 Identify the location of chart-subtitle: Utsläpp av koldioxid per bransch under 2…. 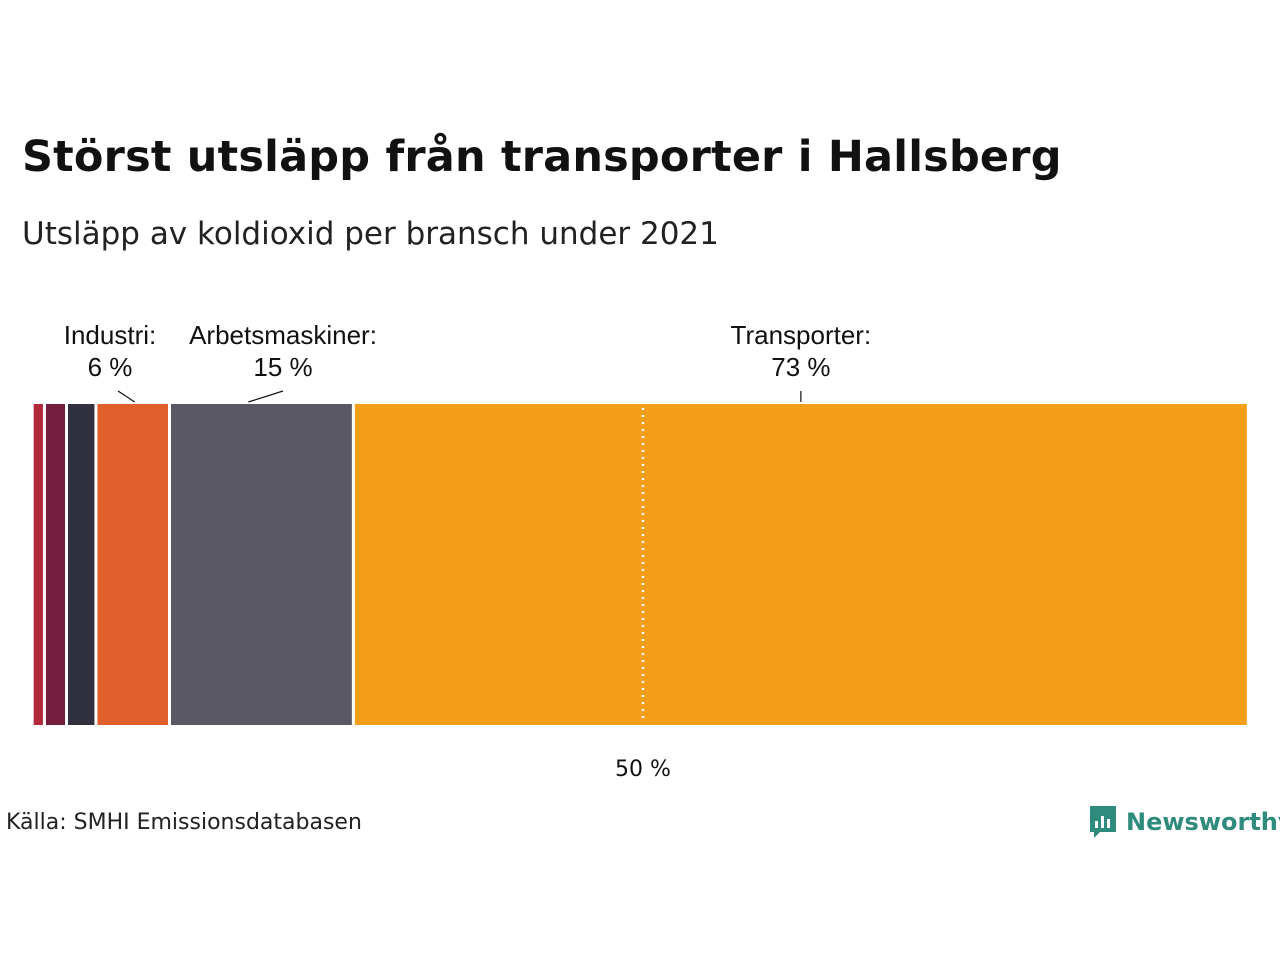
(370, 234).